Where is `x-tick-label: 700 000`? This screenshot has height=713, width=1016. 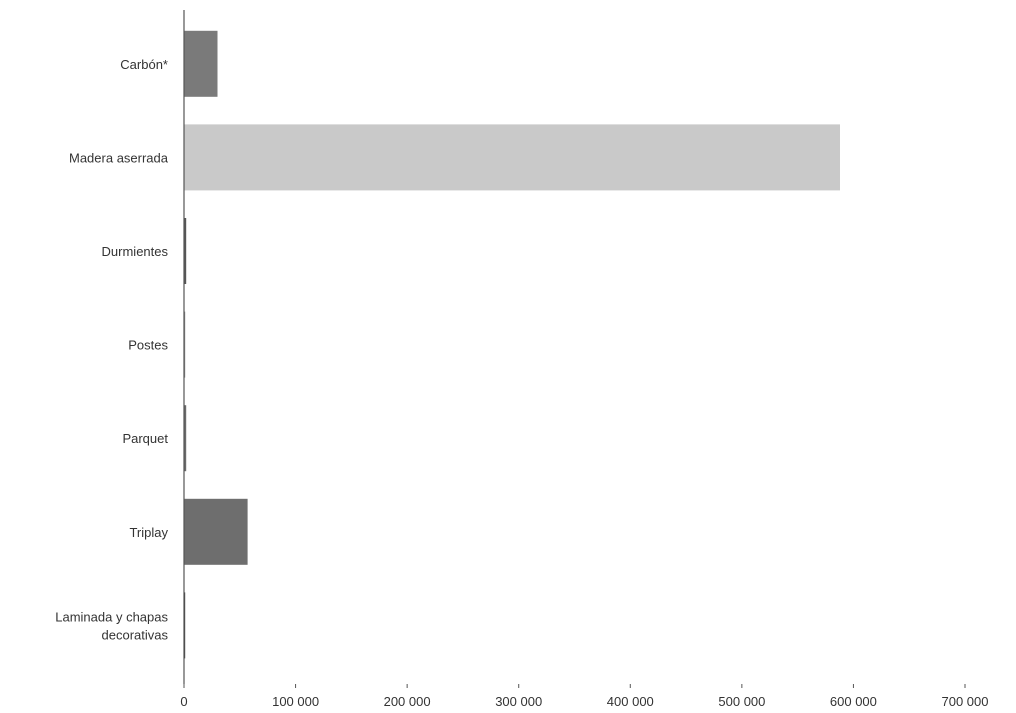
x-tick-label: 700 000 is located at coordinates (965, 701).